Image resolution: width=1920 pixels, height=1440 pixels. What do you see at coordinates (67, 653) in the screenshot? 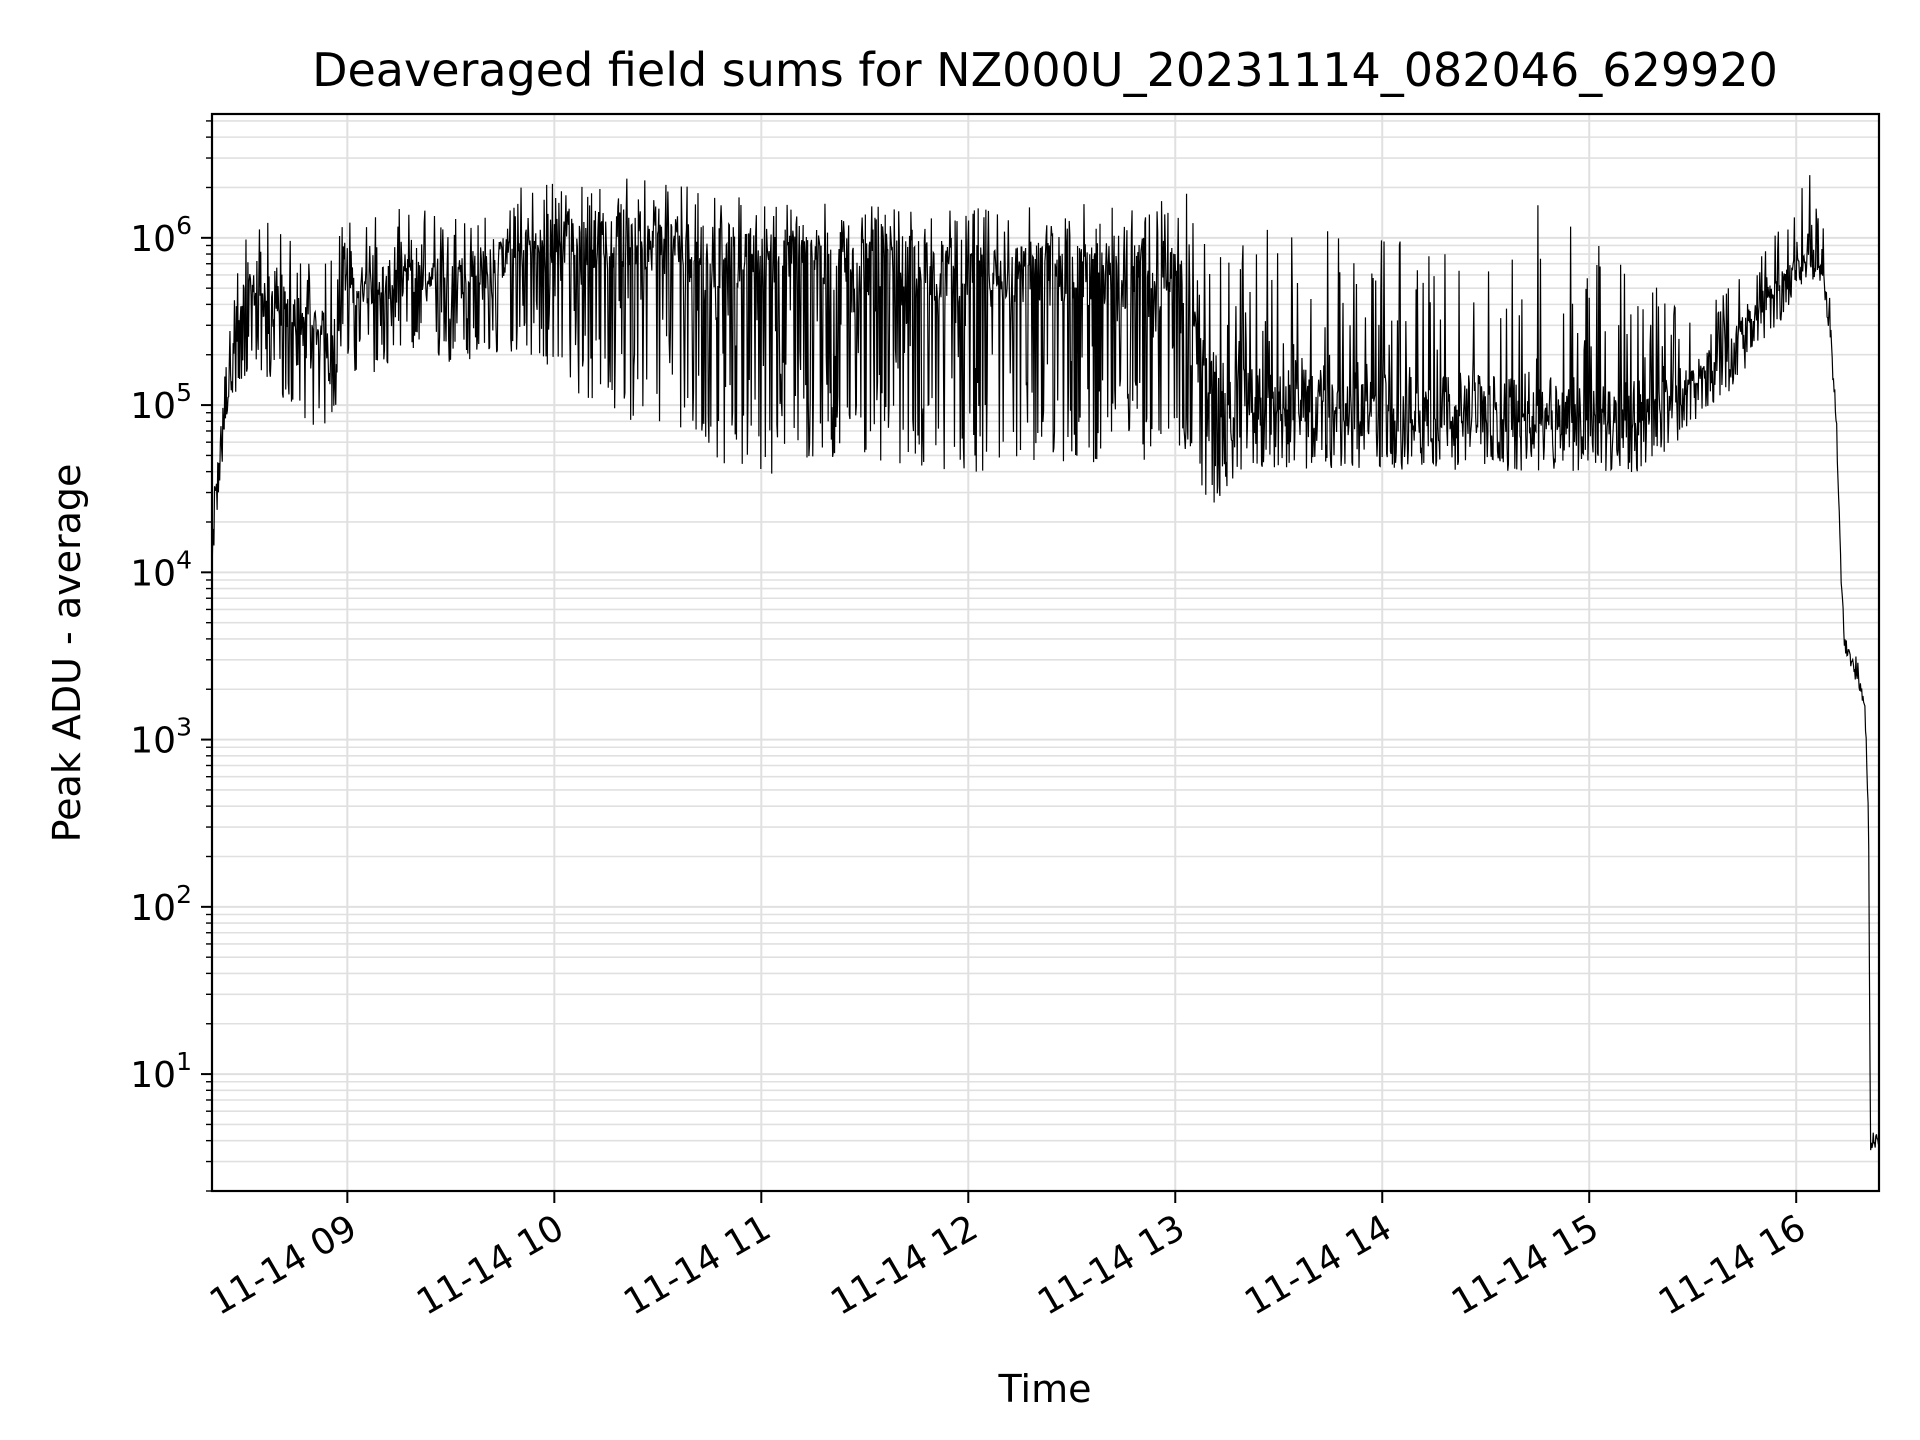
I see `y-axis-label: Peak ADU - average` at bounding box center [67, 653].